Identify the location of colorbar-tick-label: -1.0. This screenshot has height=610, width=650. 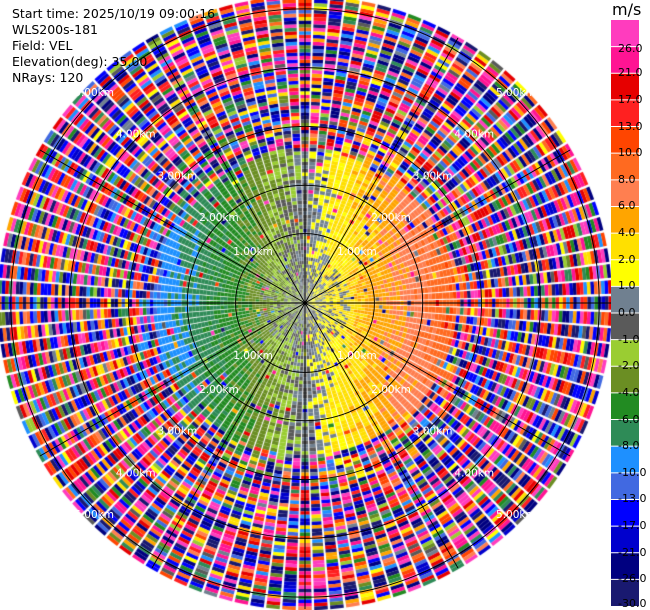
(629, 339).